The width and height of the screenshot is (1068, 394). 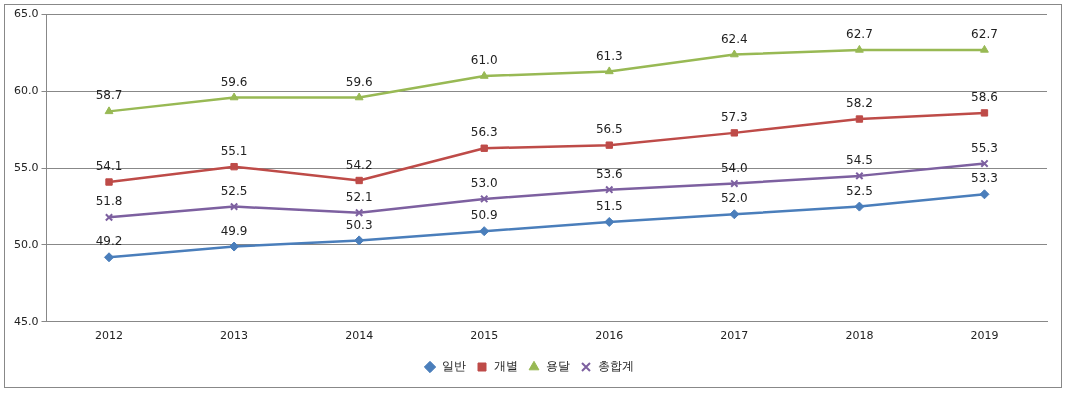 I want to click on data-label: 61.0, so click(x=484, y=60).